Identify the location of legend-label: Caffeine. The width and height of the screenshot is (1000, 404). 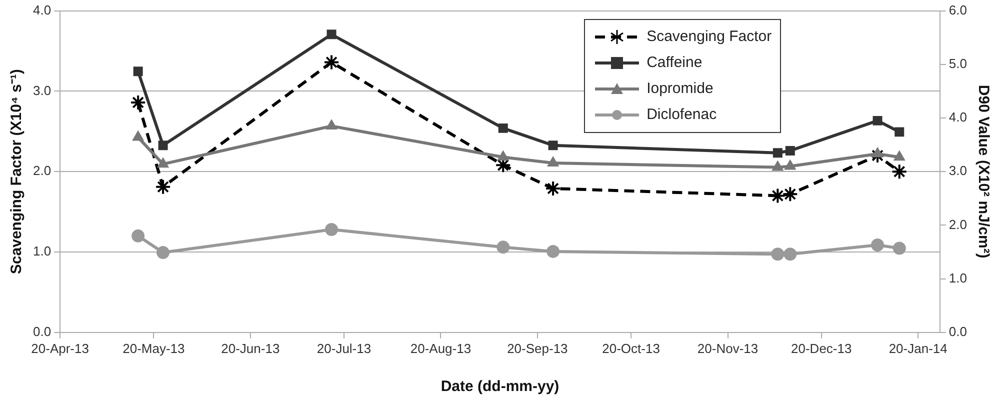
(674, 63).